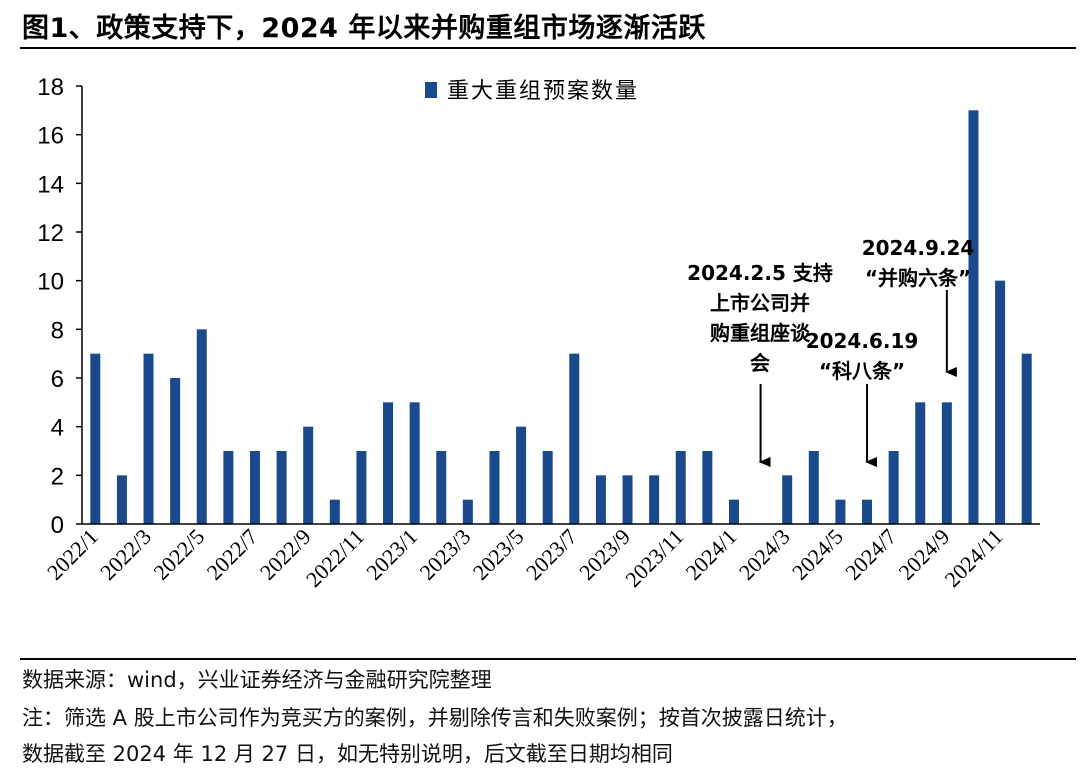 Image resolution: width=1080 pixels, height=775 pixels. What do you see at coordinates (543, 91) in the screenshot?
I see `legend-label: 重大重组预案数量` at bounding box center [543, 91].